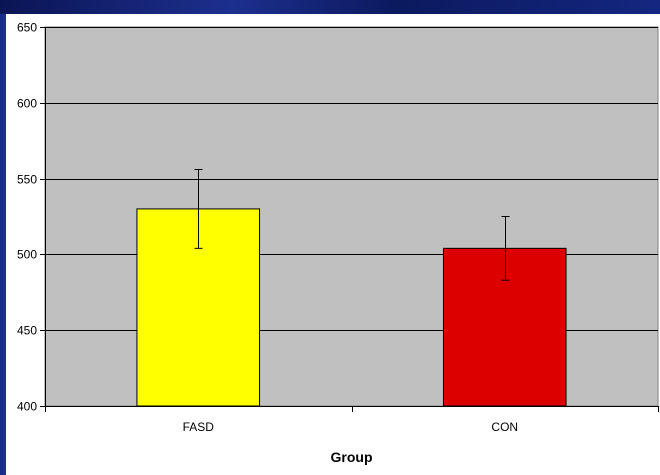 The image size is (660, 475). What do you see at coordinates (504, 327) in the screenshot?
I see `bar-con` at bounding box center [504, 327].